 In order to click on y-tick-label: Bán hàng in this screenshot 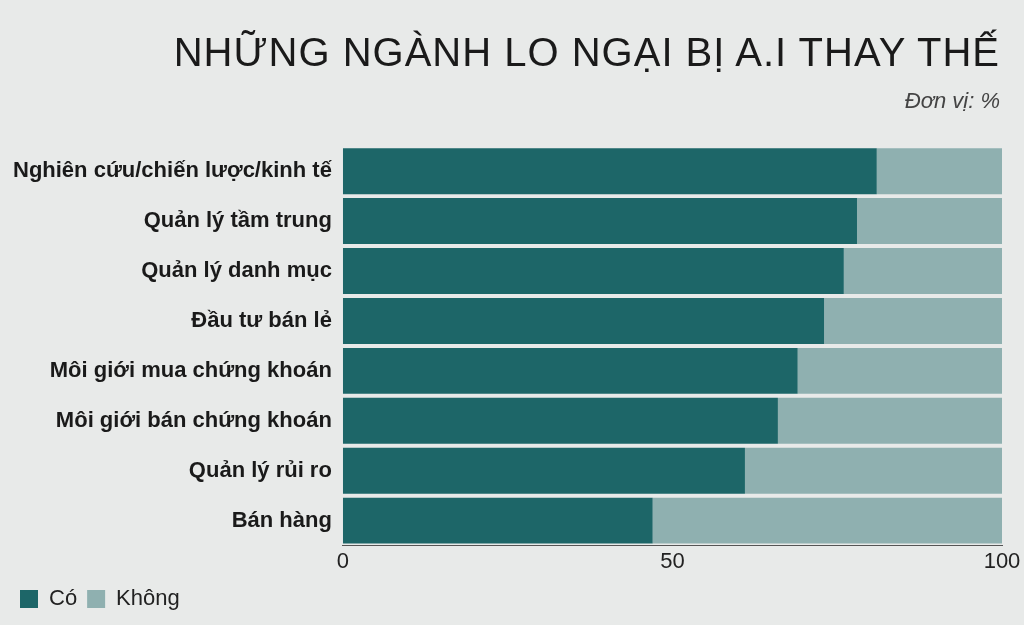, I will do `click(281, 519)`.